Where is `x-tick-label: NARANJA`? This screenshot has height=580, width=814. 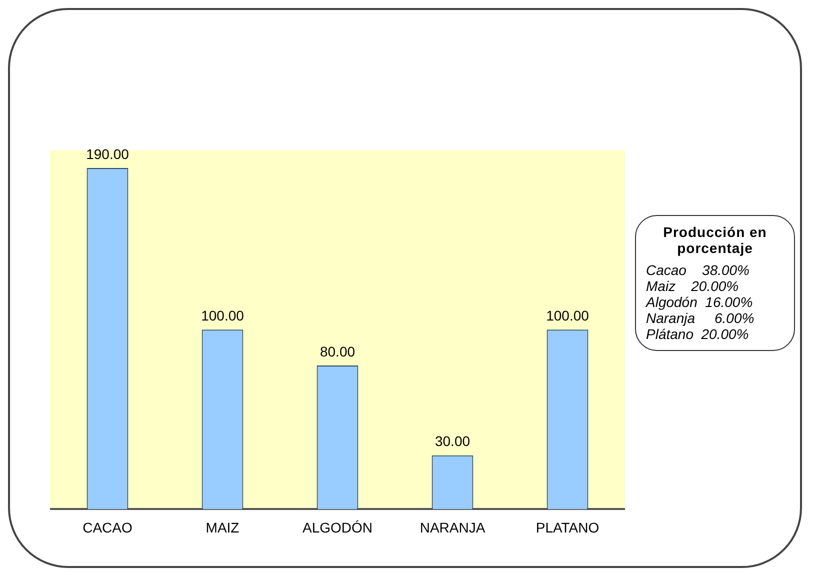 x-tick-label: NARANJA is located at coordinates (453, 527).